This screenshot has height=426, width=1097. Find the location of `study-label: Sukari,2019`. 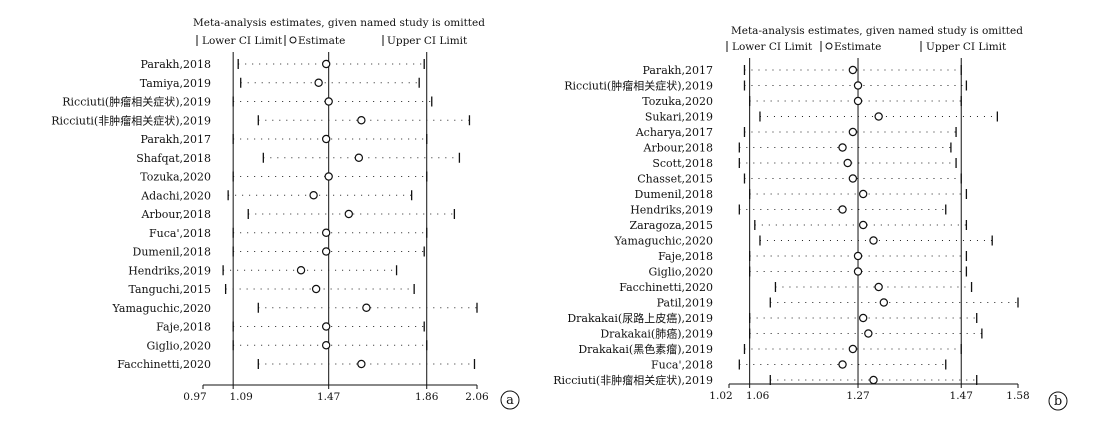

study-label: Sukari,2019 is located at coordinates (679, 117).